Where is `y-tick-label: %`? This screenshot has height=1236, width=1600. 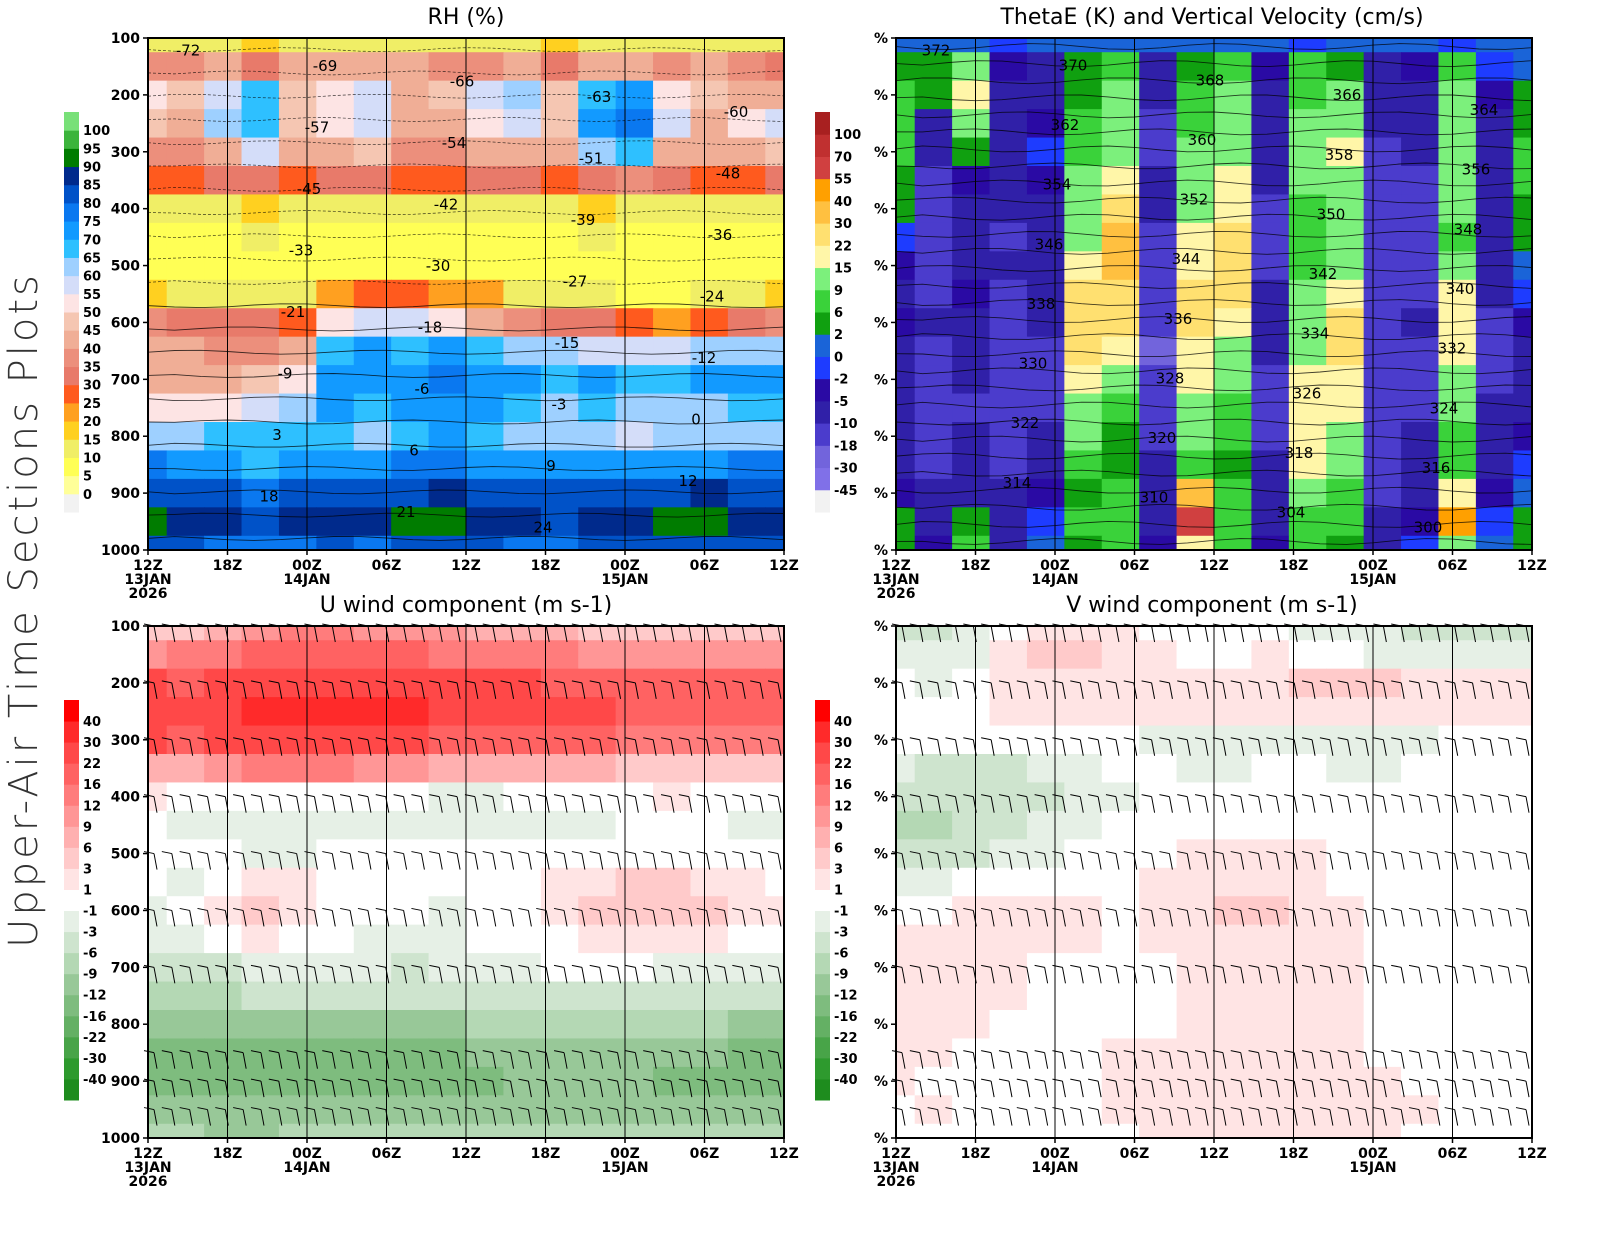
y-tick-label: % is located at coordinates (881, 968).